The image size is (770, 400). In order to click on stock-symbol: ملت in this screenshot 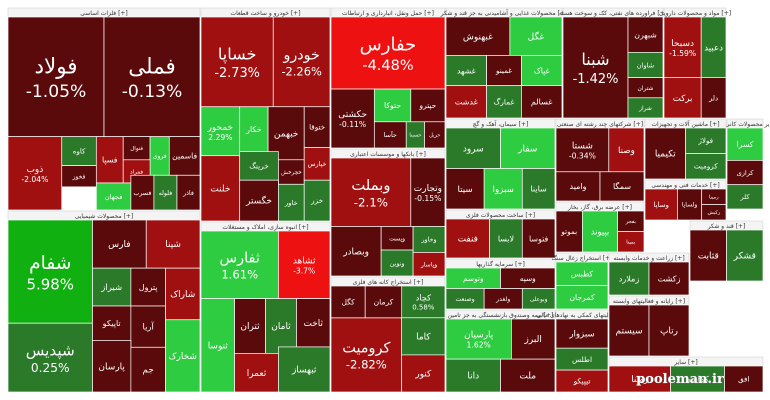, I will do `click(527, 377)`.